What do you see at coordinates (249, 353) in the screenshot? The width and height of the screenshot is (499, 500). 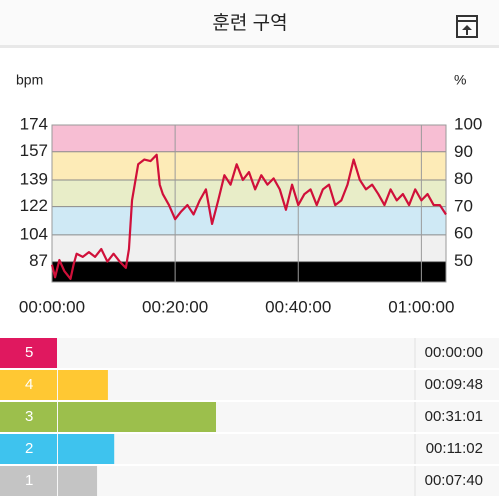 I see `zone-row` at bounding box center [249, 353].